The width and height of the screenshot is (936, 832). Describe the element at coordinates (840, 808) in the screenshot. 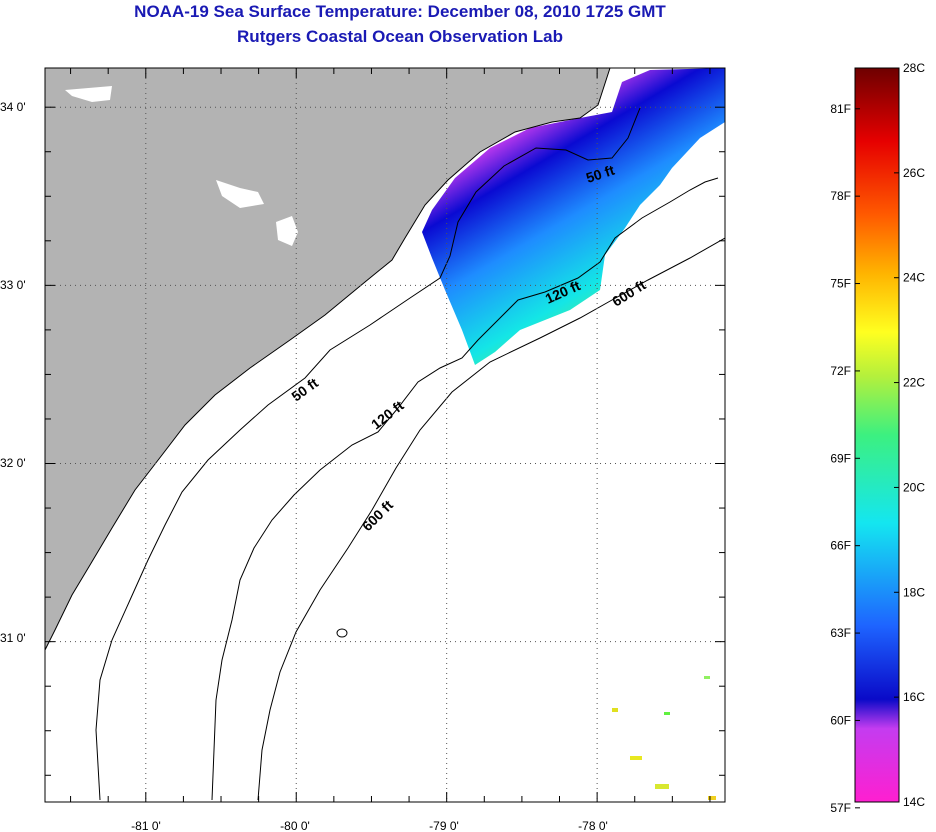

I see `colorbar-label-f: 57F` at that location.